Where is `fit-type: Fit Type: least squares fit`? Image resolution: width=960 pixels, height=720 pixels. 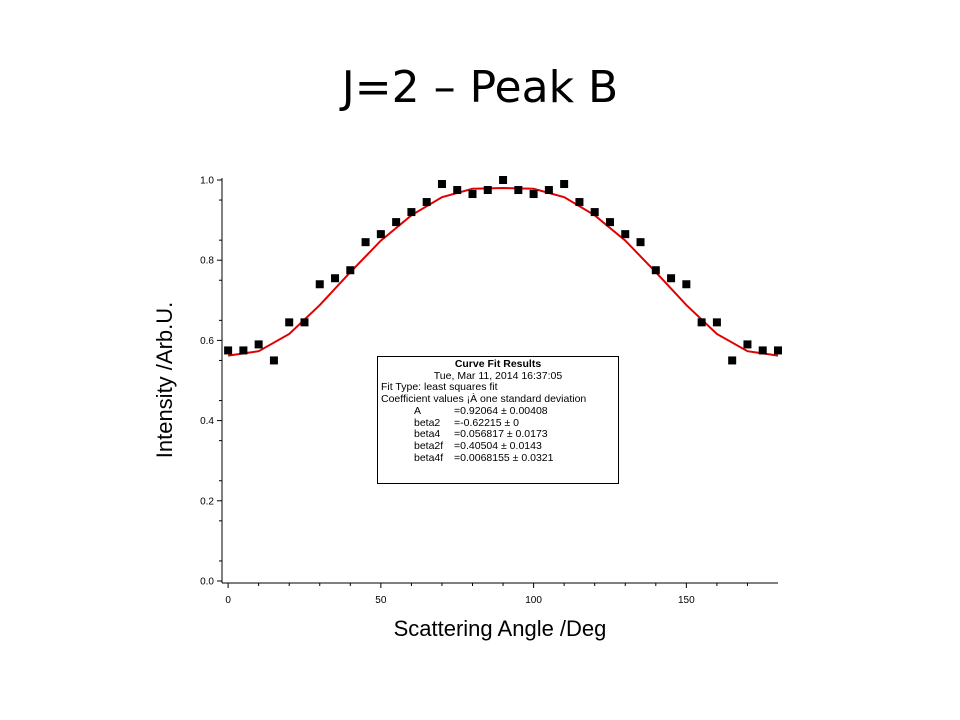 fit-type: Fit Type: least squares fit is located at coordinates (439, 387).